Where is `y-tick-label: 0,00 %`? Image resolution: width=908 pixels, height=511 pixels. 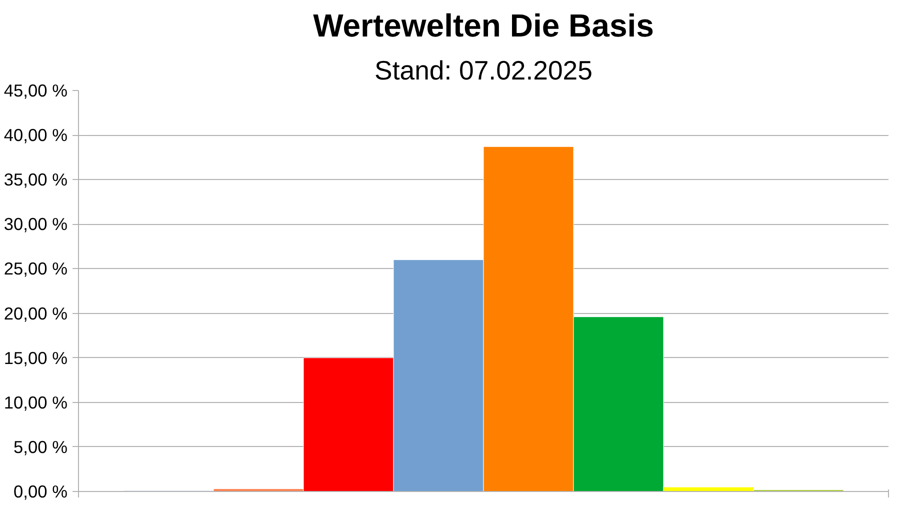 y-tick-label: 0,00 % is located at coordinates (41, 492).